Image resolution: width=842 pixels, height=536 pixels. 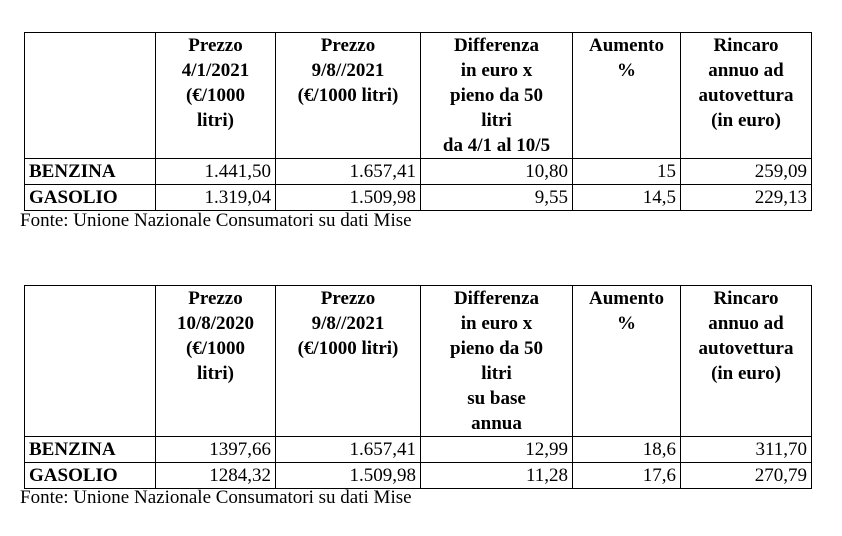 I want to click on table-cell: 1397,66, so click(x=215, y=449).